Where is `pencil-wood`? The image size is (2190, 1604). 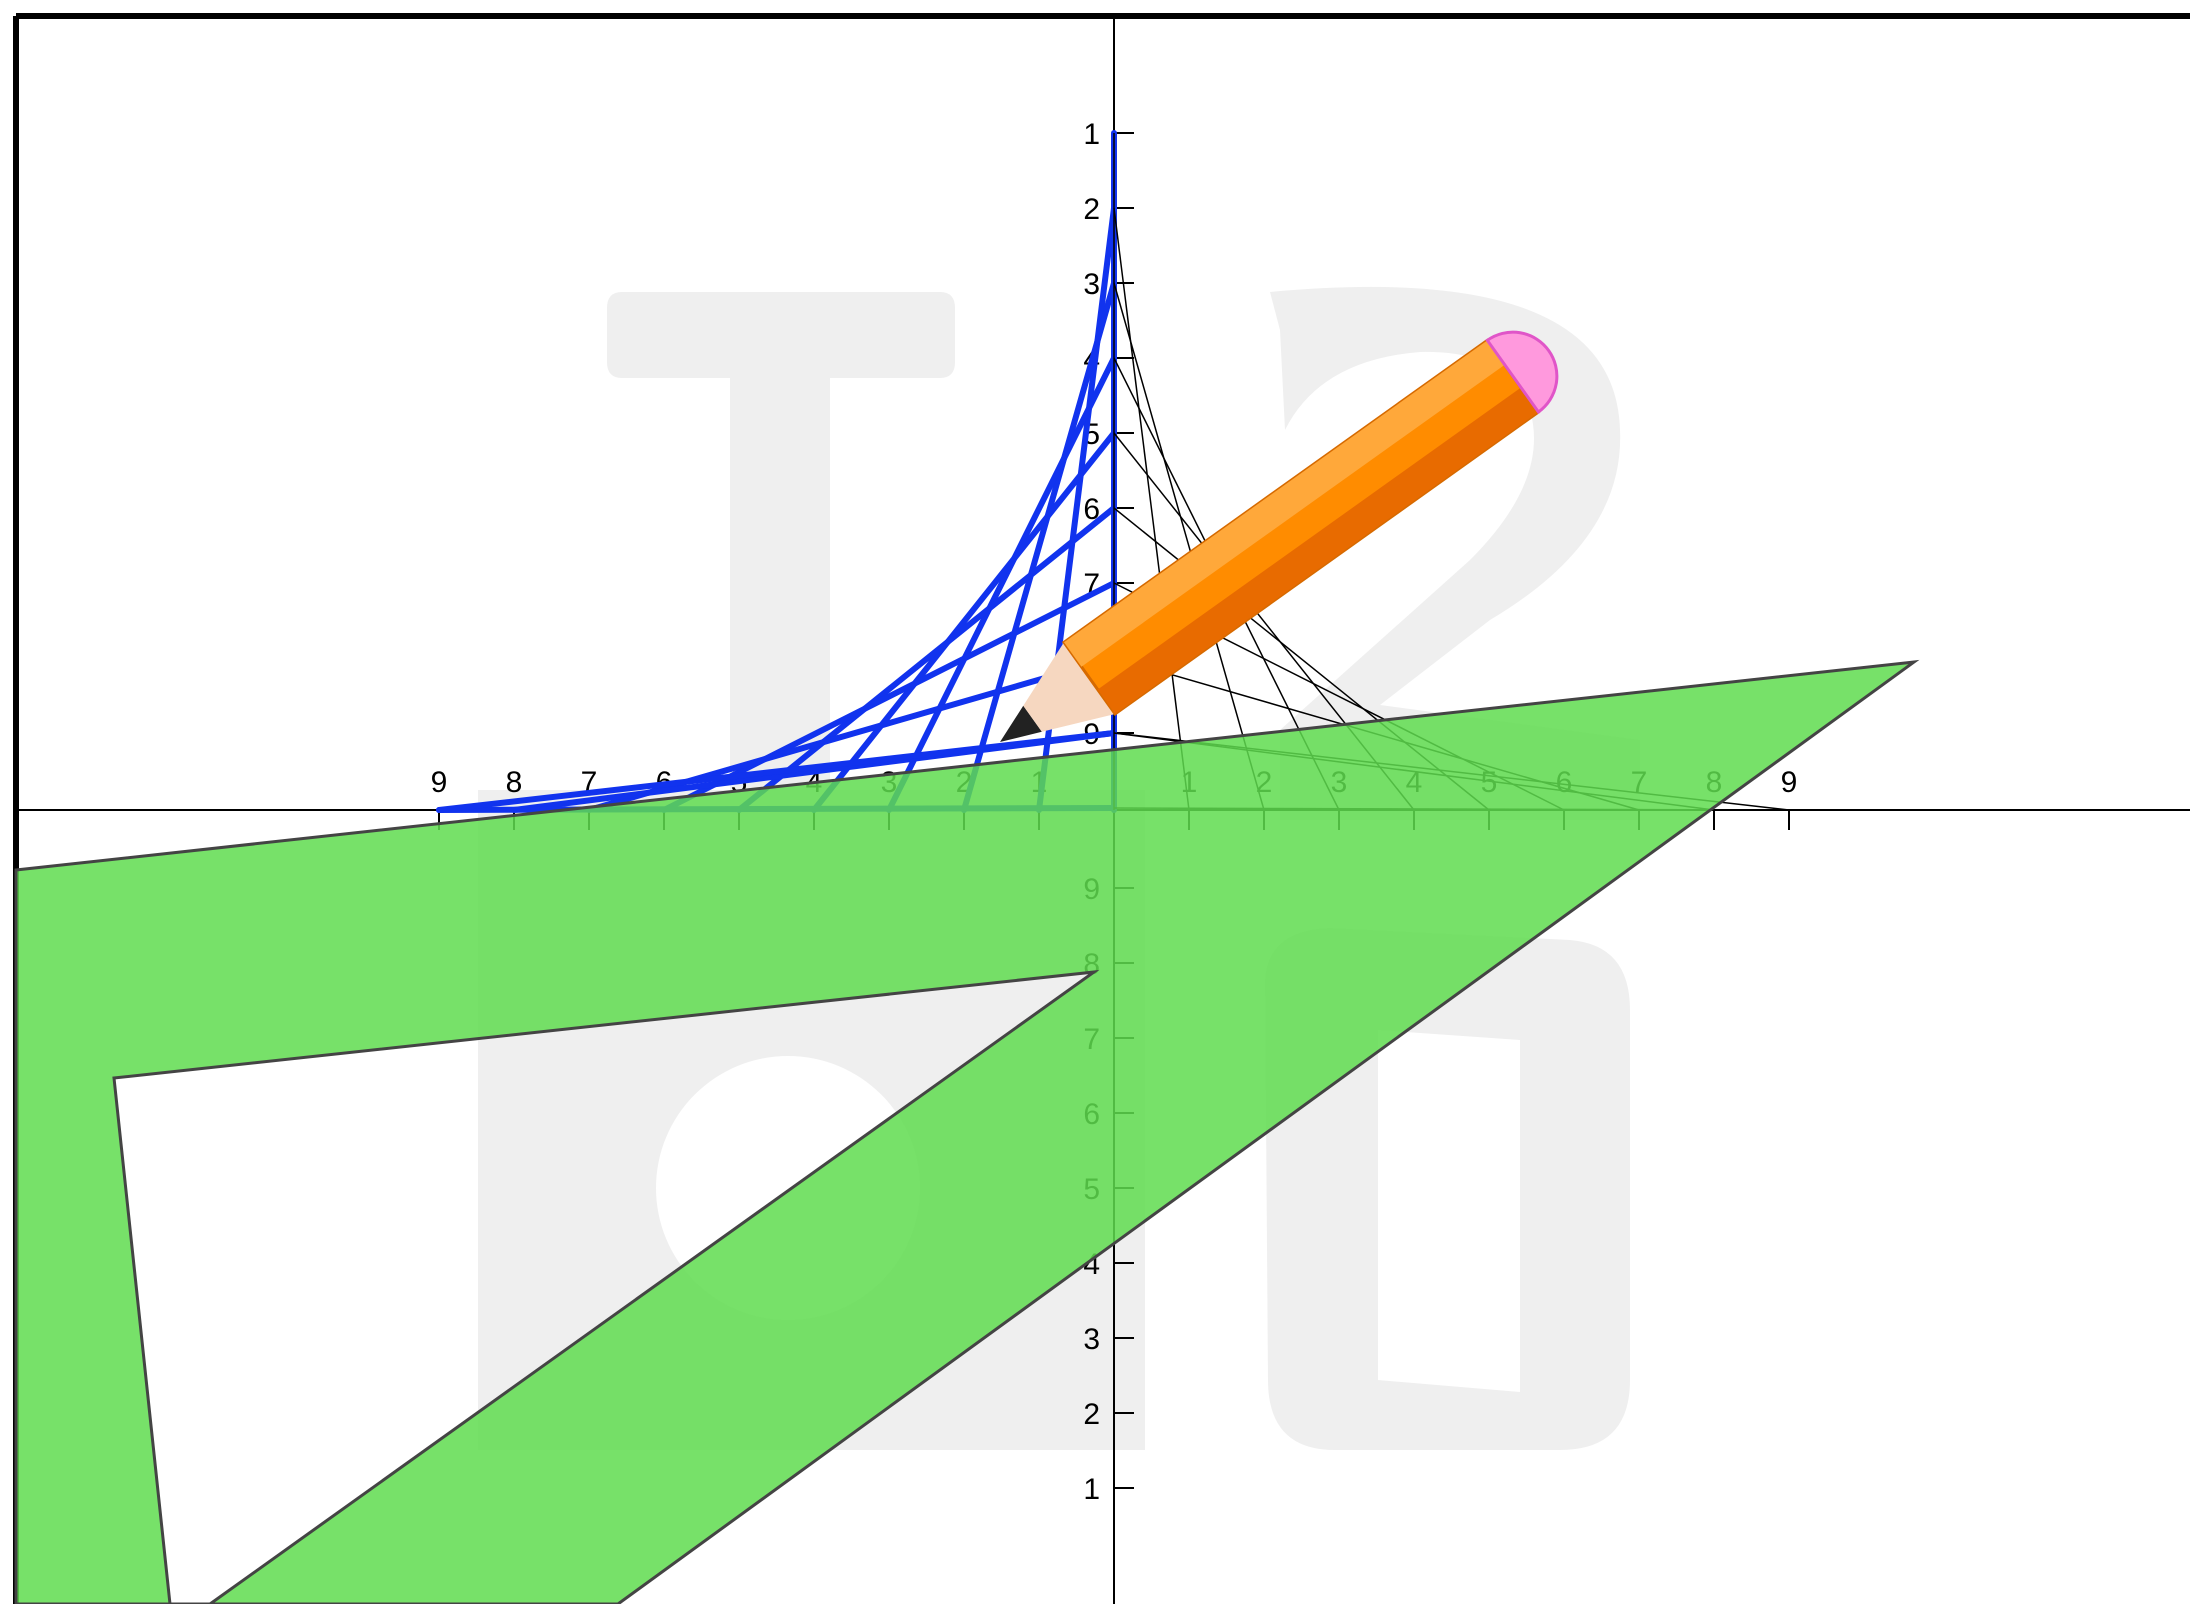 pencil-wood is located at coordinates (1069, 687).